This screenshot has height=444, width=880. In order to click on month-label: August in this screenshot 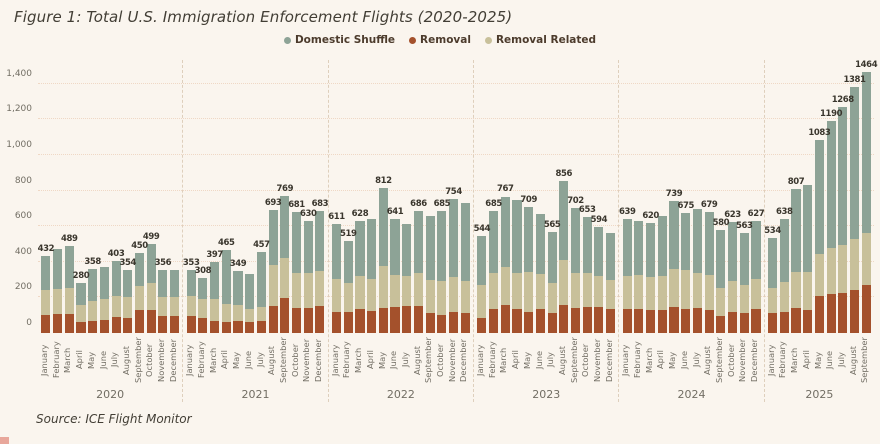, I will do `click(417, 360)`.